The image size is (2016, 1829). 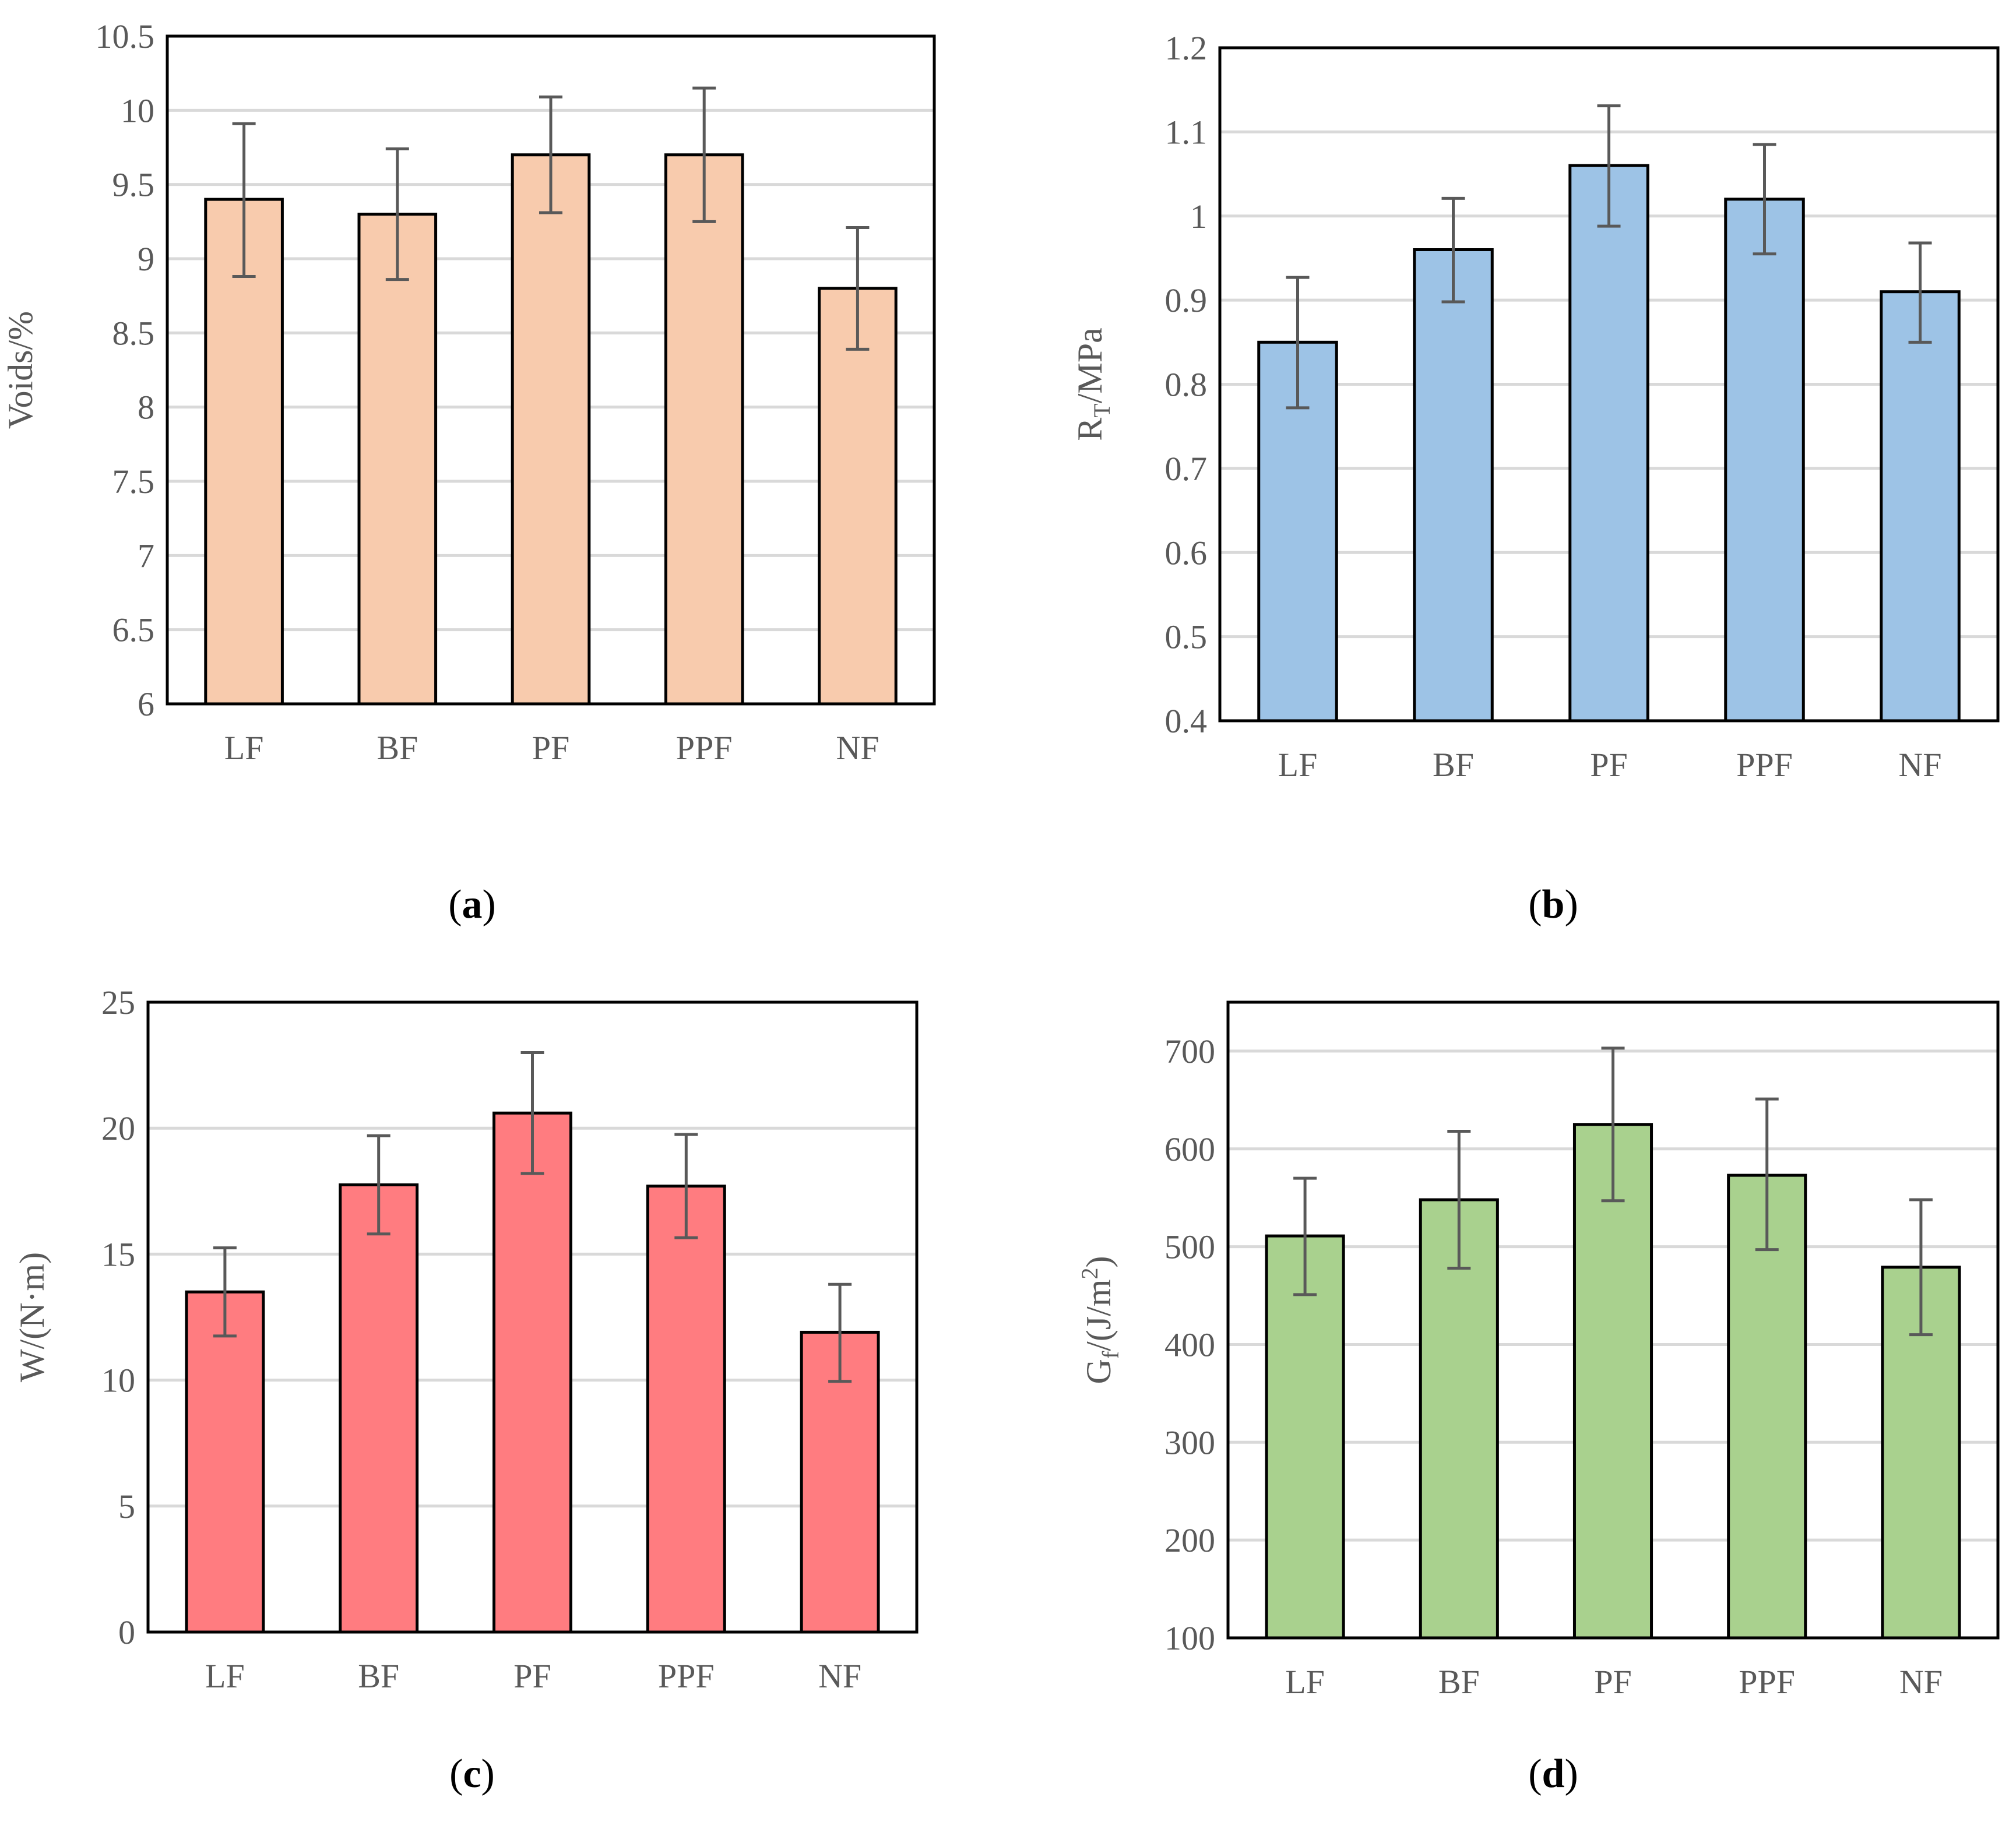 I want to click on panel-c-plot-frame, so click(x=532, y=1317).